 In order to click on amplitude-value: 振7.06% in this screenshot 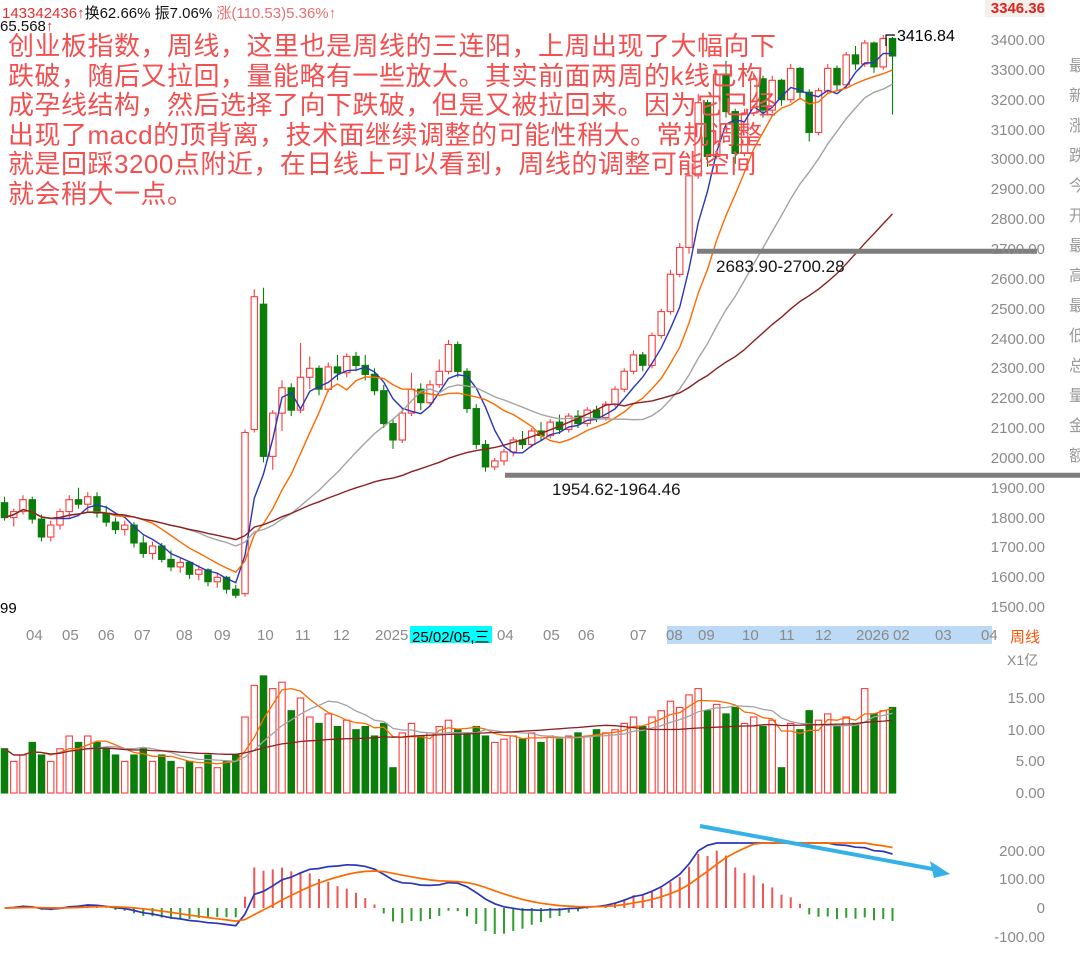, I will do `click(183, 13)`.